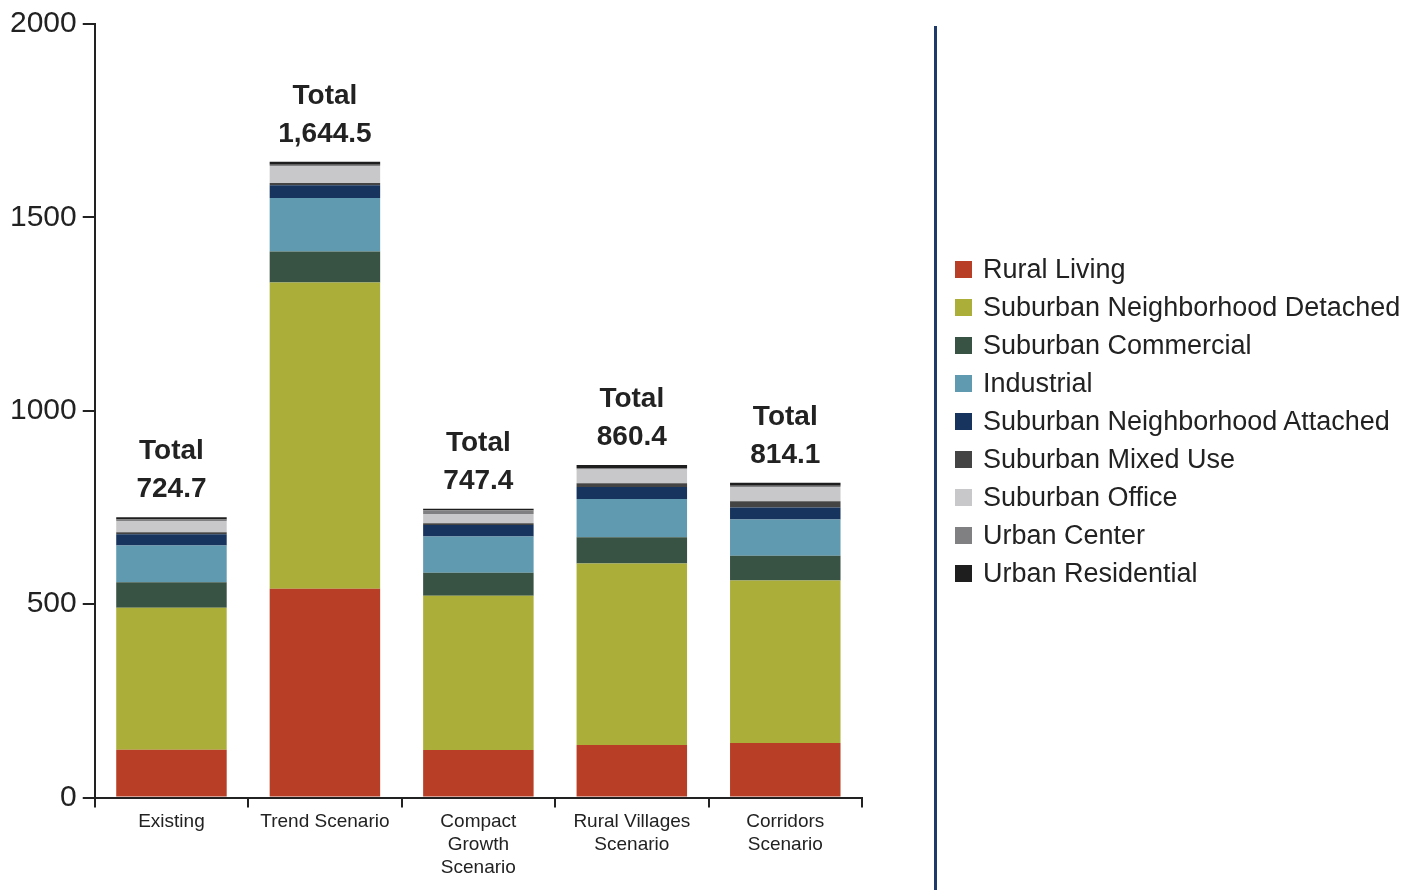  I want to click on legend-label: Urban Residential, so click(1090, 573).